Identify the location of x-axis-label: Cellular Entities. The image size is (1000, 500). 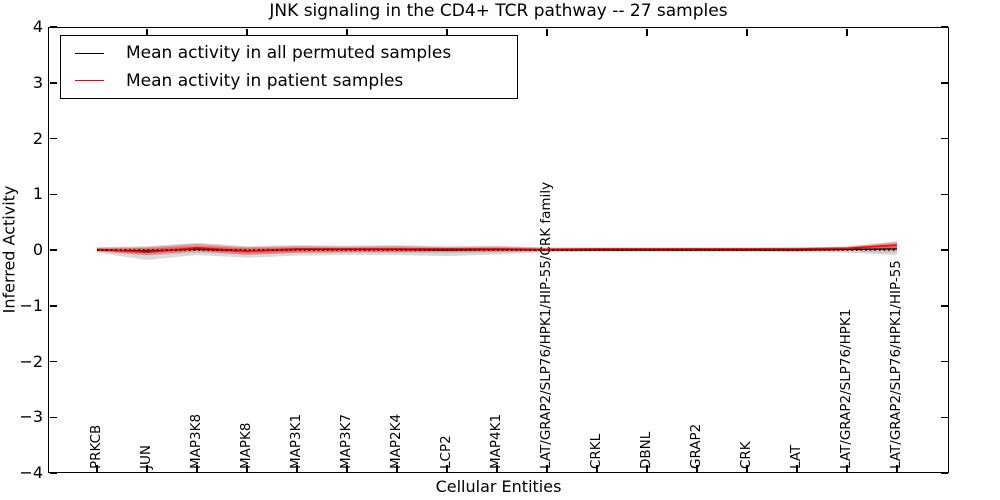
(498, 486).